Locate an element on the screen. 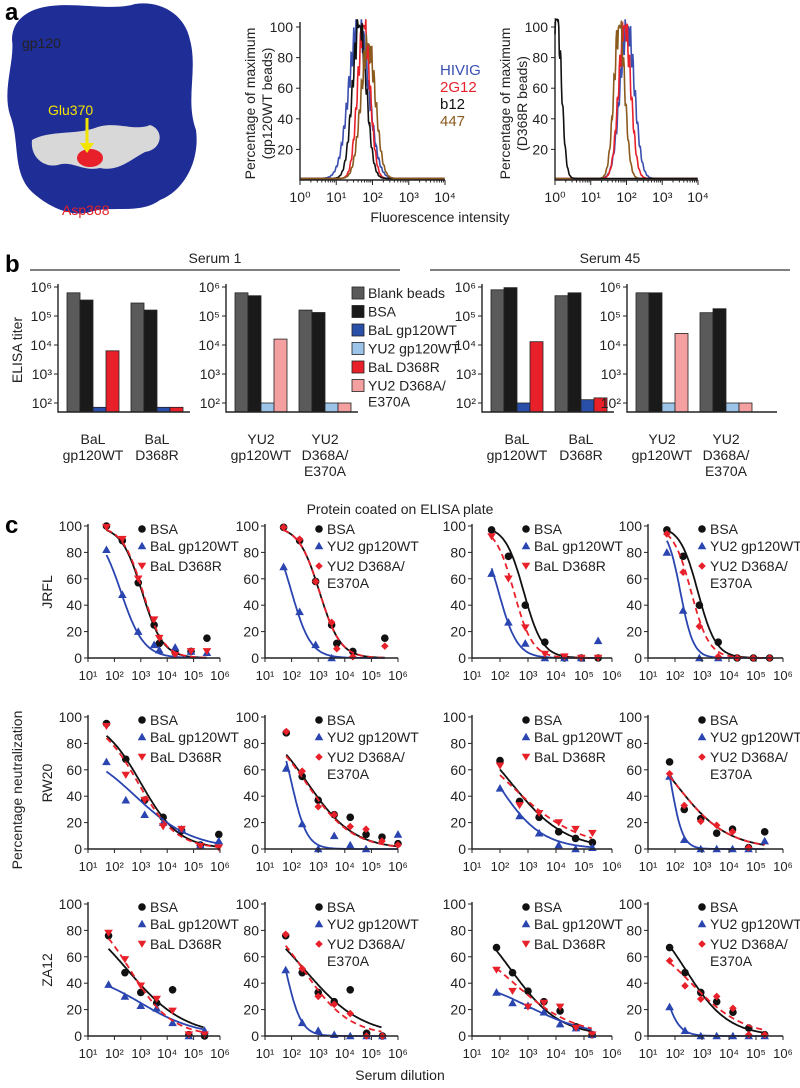  bar-BaL-D368R is located at coordinates (112, 381).